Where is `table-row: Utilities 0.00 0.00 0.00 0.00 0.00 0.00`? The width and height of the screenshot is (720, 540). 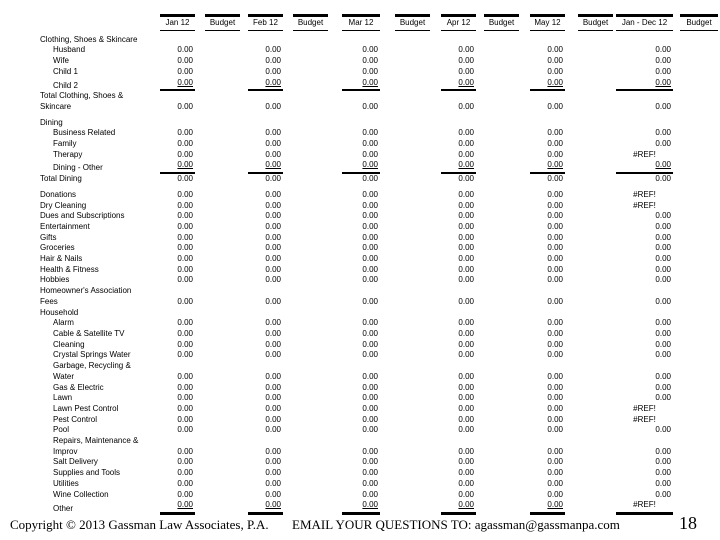 table-row: Utilities 0.00 0.00 0.00 0.00 0.00 0.00 is located at coordinates (359, 484).